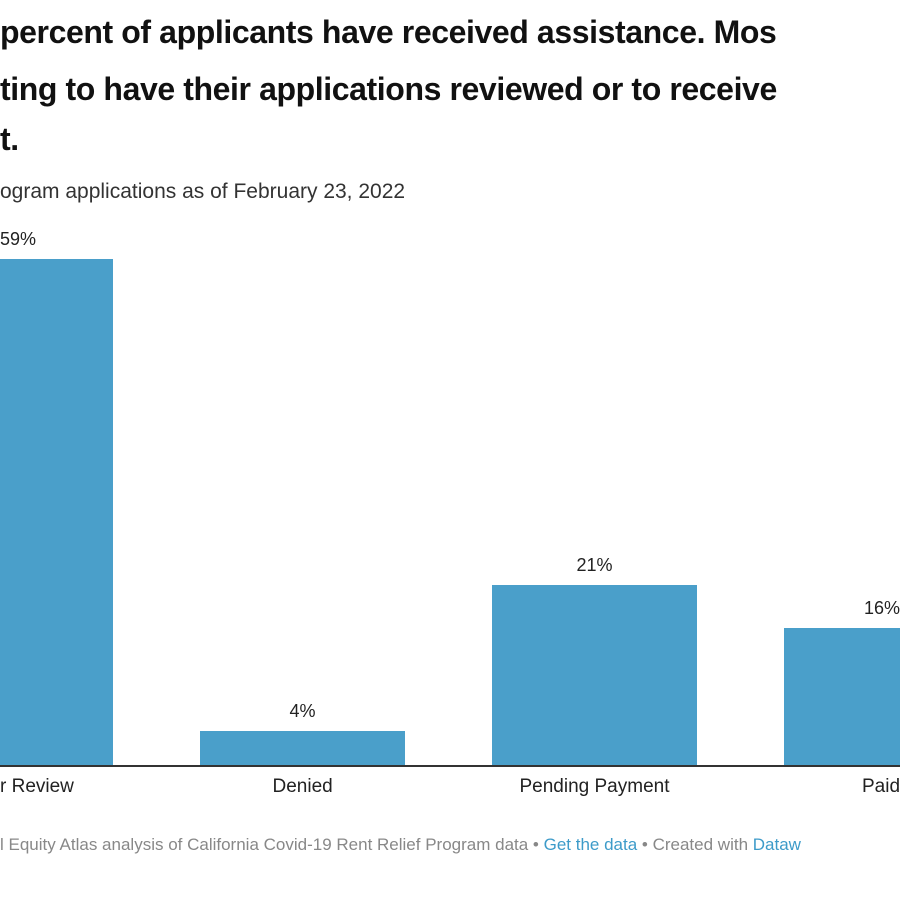  I want to click on created-with-text: • Created with, so click(695, 844).